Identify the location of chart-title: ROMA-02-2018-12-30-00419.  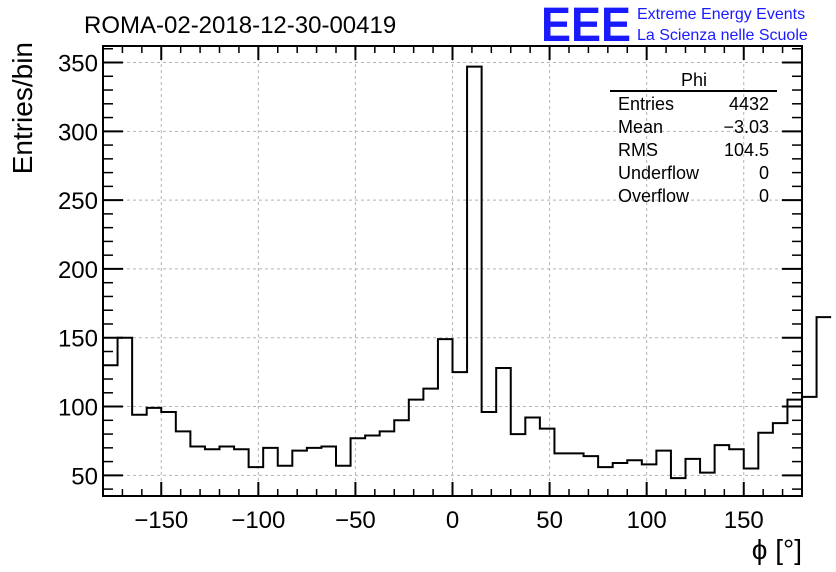
(240, 25).